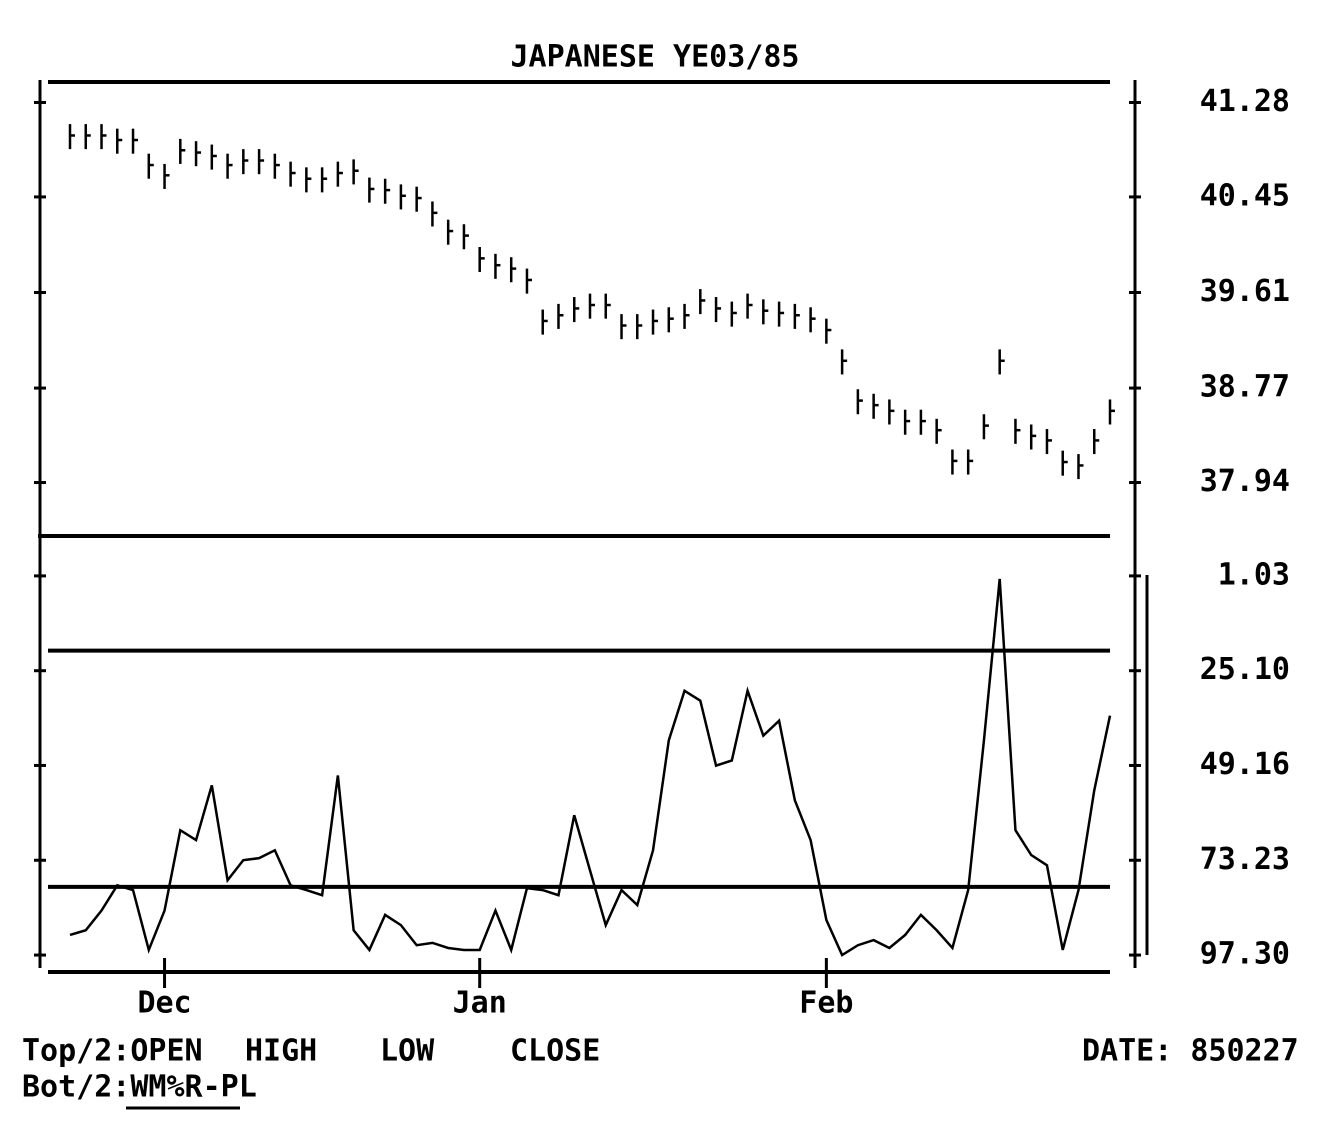 The height and width of the screenshot is (1135, 1327). Describe the element at coordinates (1245, 291) in the screenshot. I see `y-tick-label: 39.61` at that location.